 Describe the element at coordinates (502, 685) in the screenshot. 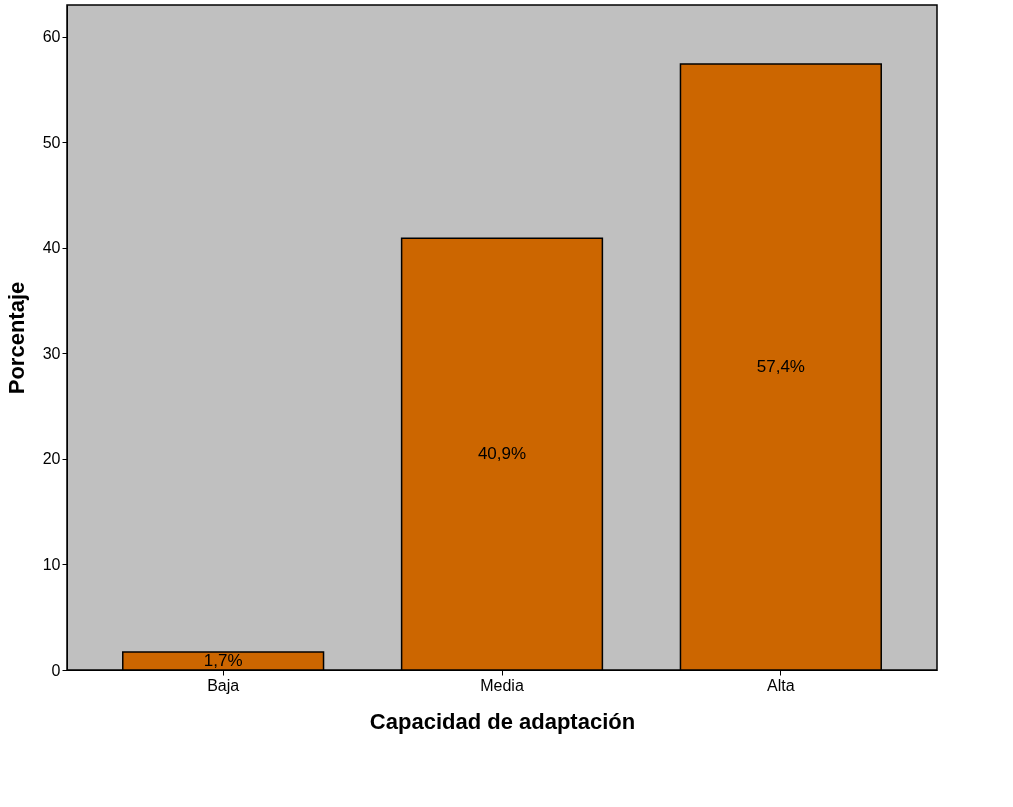

I see `x-tick-label: Media` at that location.